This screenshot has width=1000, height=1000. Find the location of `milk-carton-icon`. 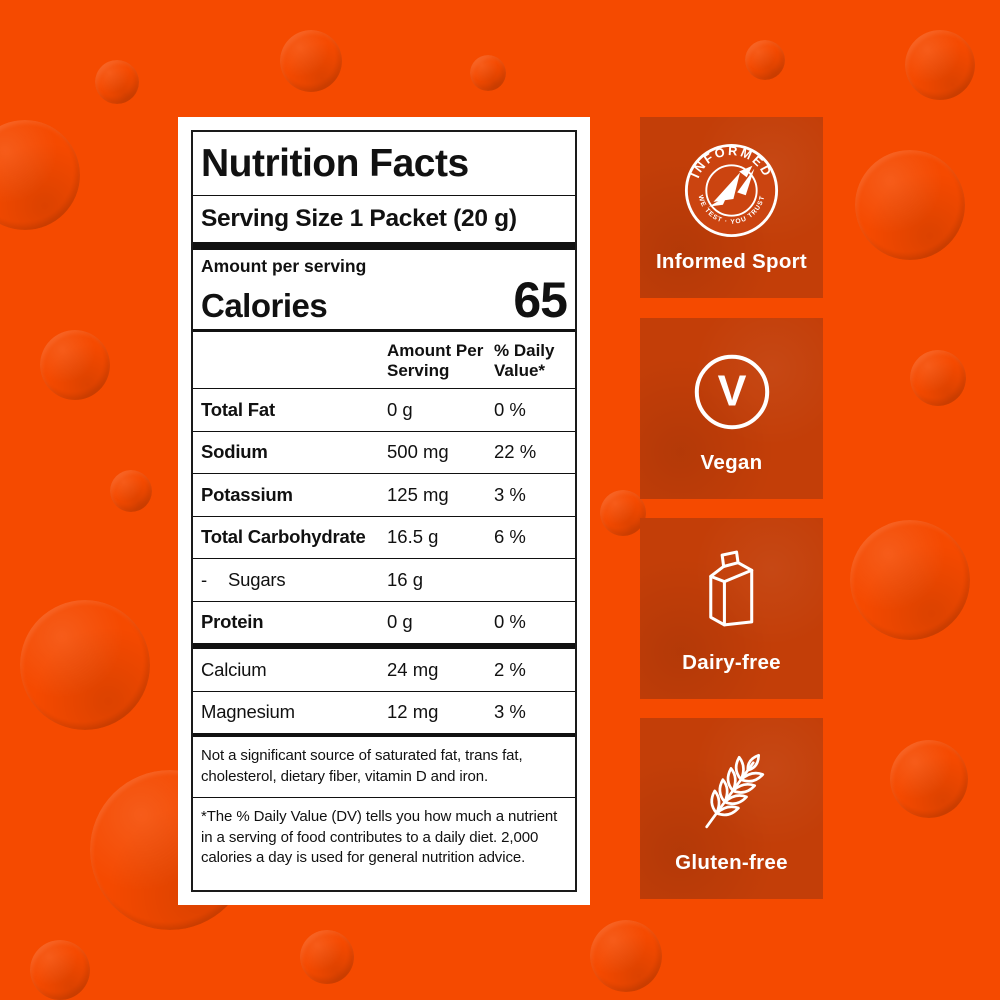

milk-carton-icon is located at coordinates (732, 591).